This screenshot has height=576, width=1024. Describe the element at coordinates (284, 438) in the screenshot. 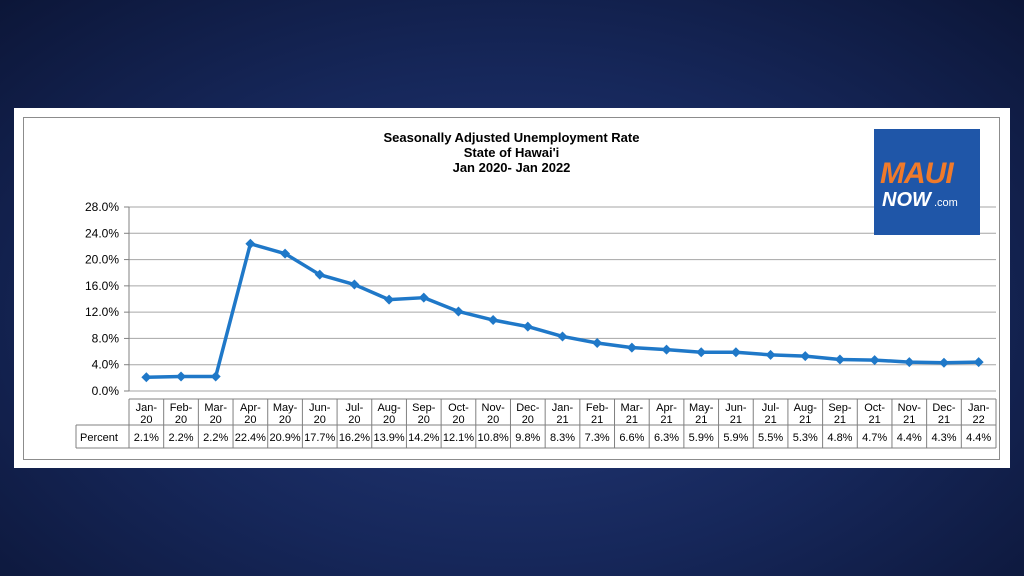

I see `data-value-label: 20.9%` at that location.